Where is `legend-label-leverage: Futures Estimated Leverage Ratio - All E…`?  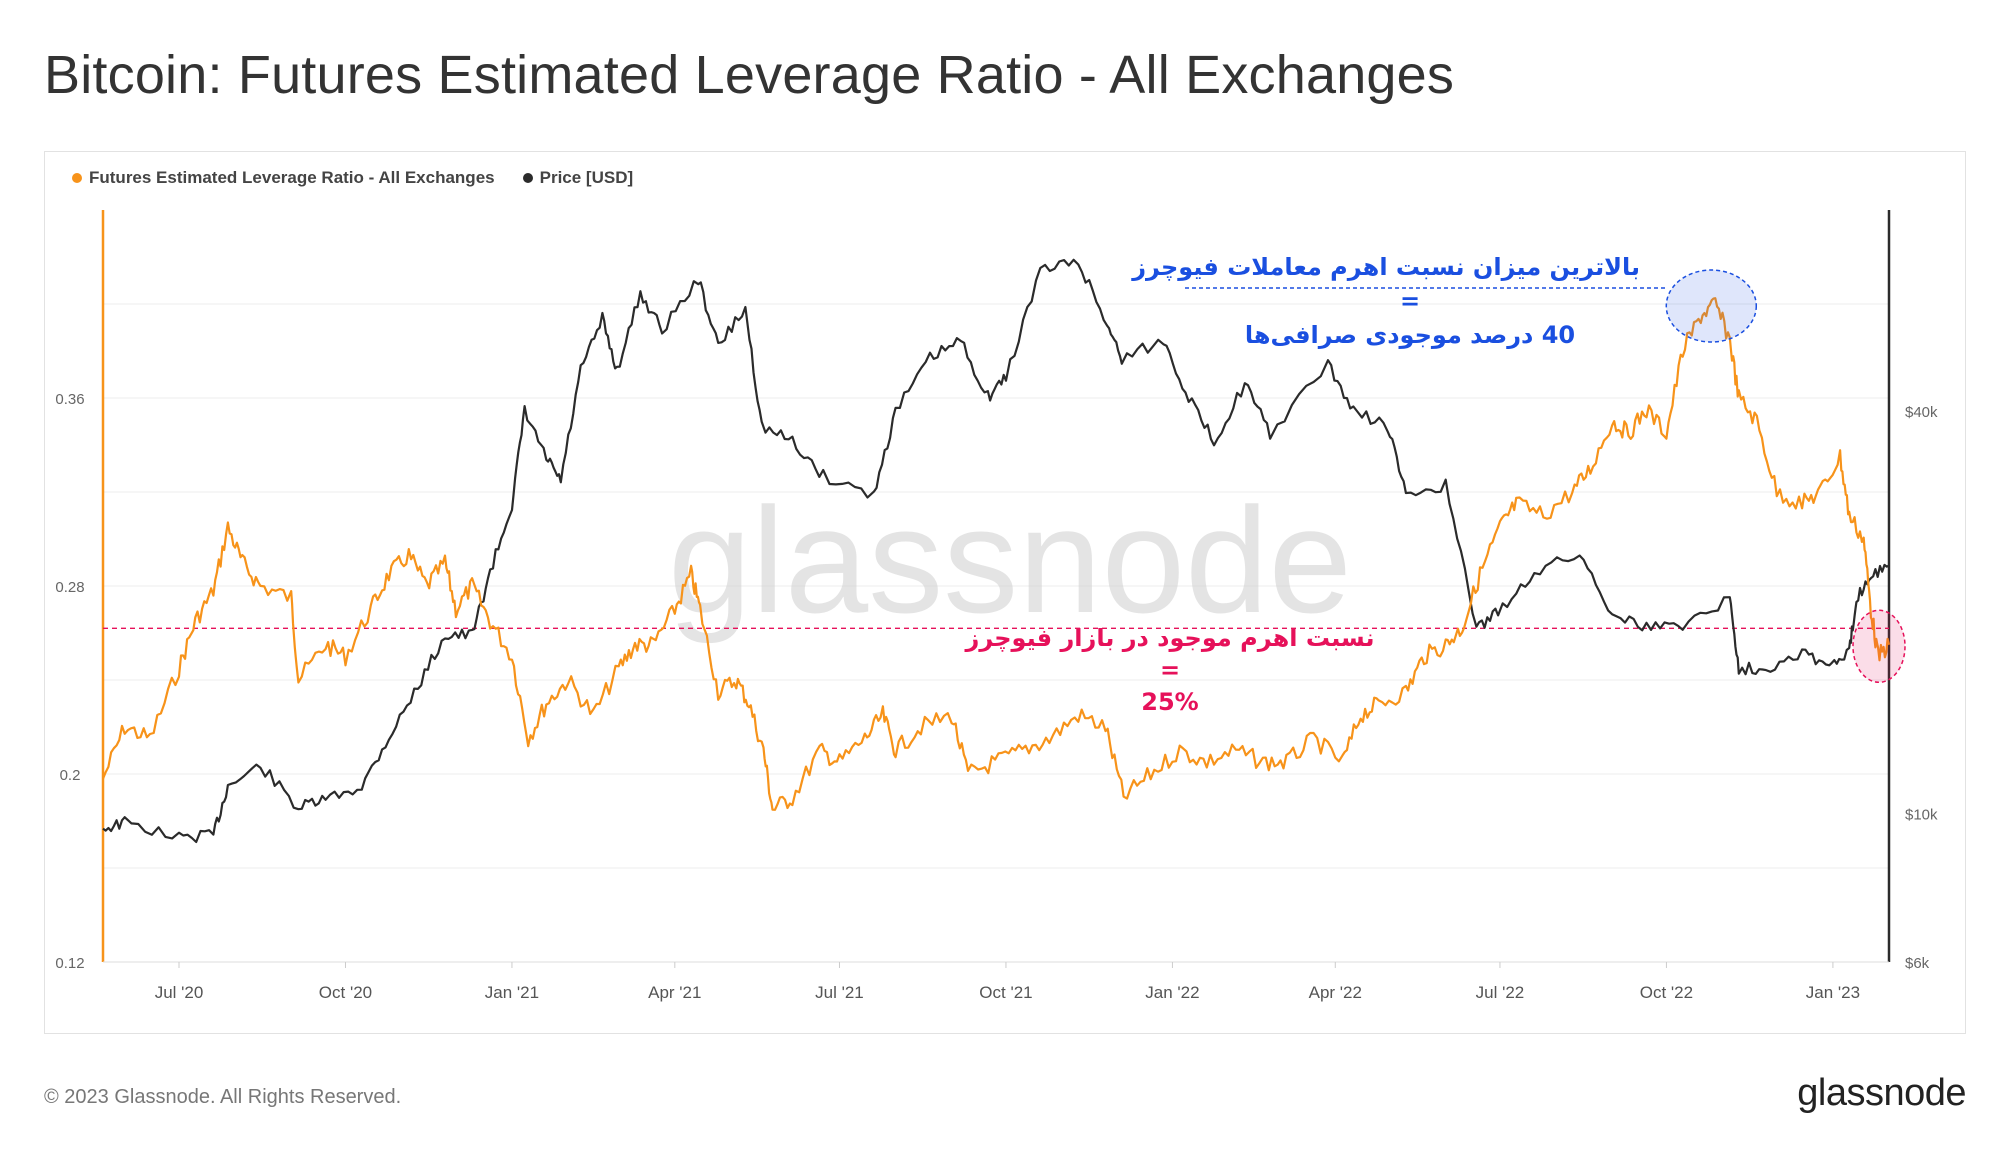 legend-label-leverage: Futures Estimated Leverage Ratio - All E… is located at coordinates (292, 177).